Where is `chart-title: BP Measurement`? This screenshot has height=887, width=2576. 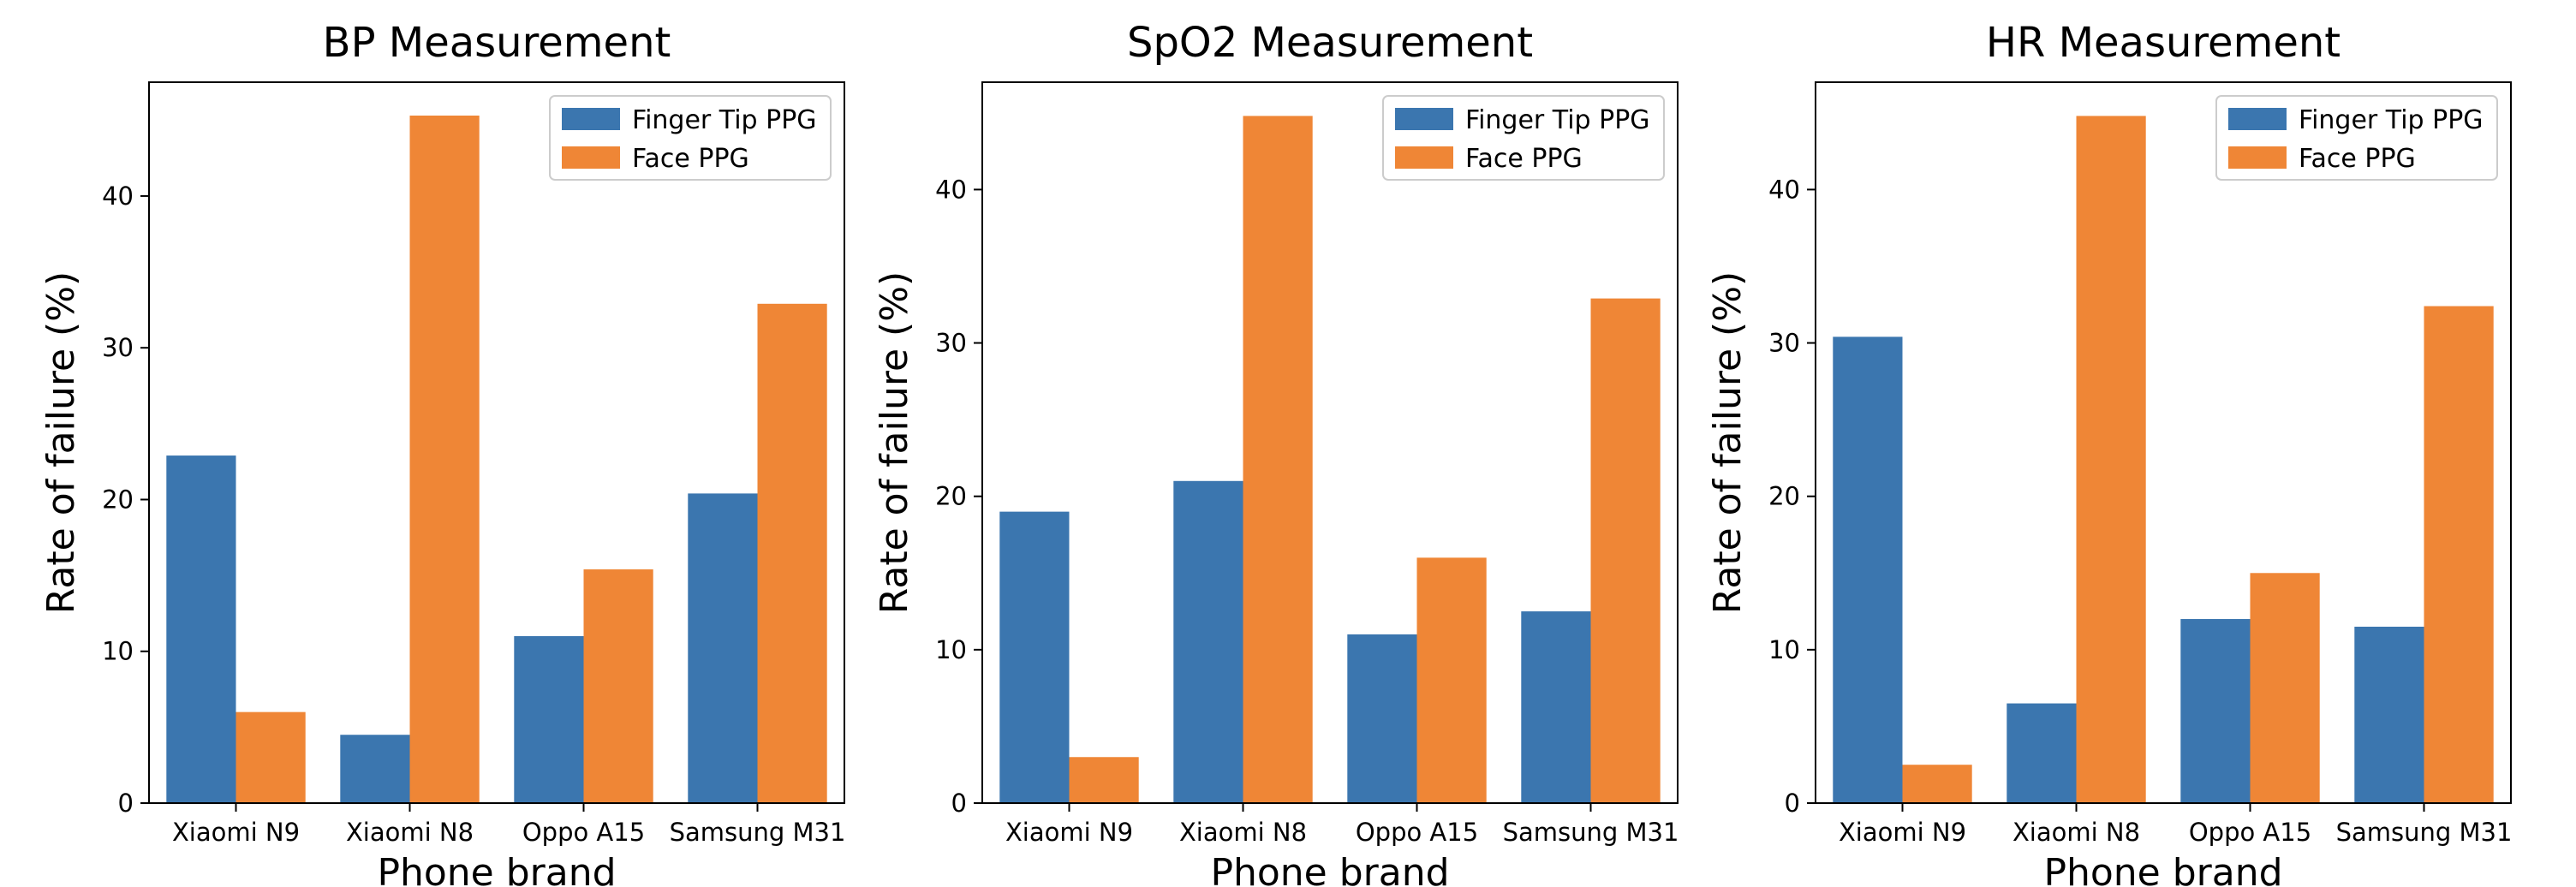
chart-title: BP Measurement is located at coordinates (497, 43).